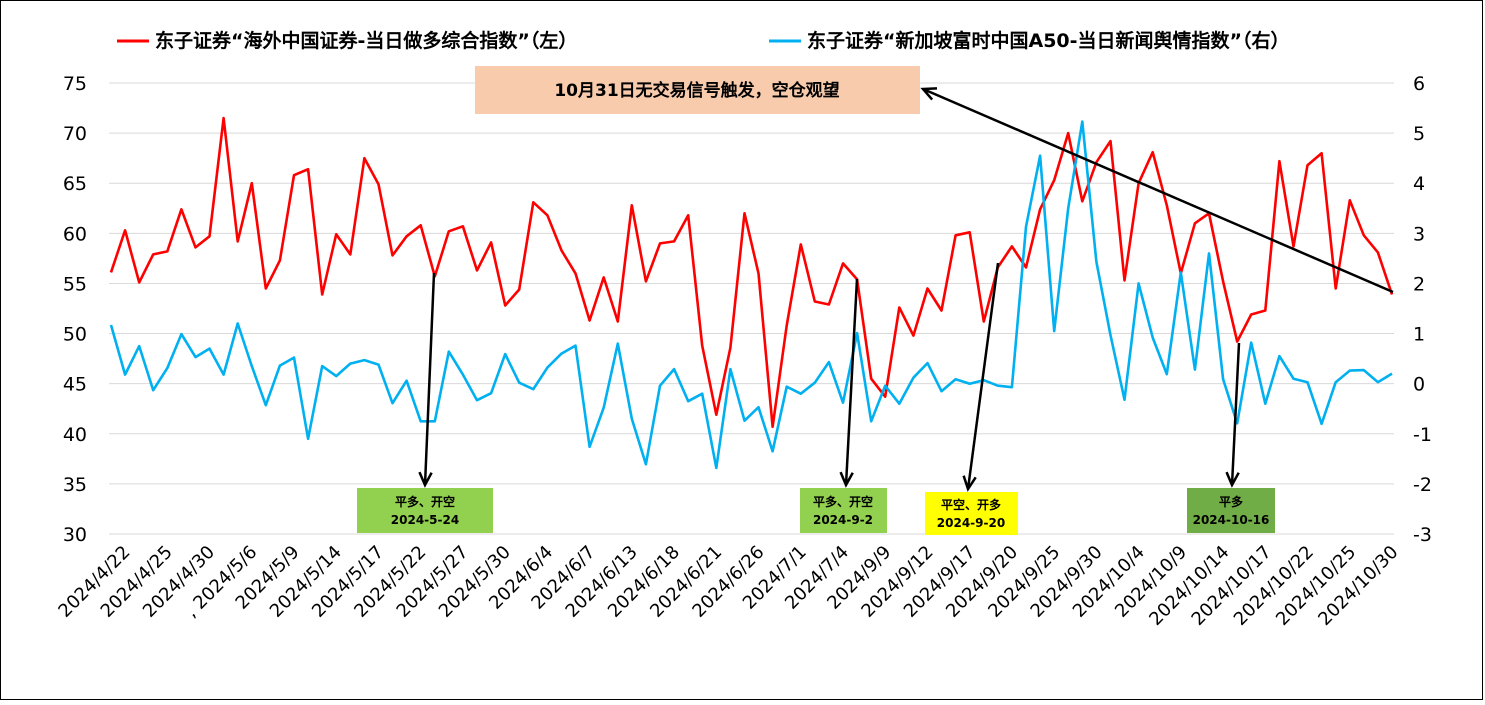  I want to click on y-right-tick-label: 5, so click(1419, 134).